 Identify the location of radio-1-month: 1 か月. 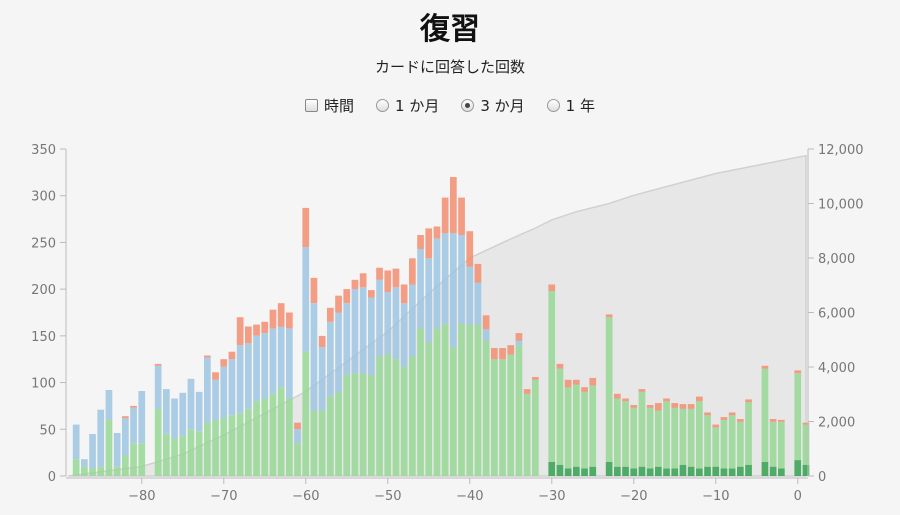
(407, 105).